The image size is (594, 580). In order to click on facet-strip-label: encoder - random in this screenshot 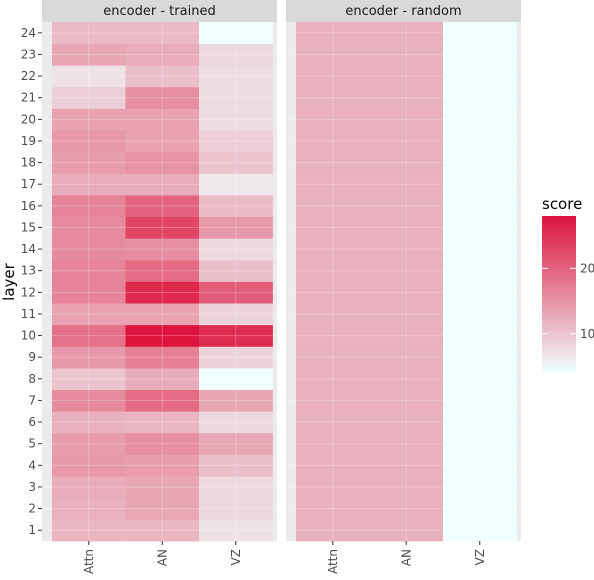, I will do `click(403, 11)`.